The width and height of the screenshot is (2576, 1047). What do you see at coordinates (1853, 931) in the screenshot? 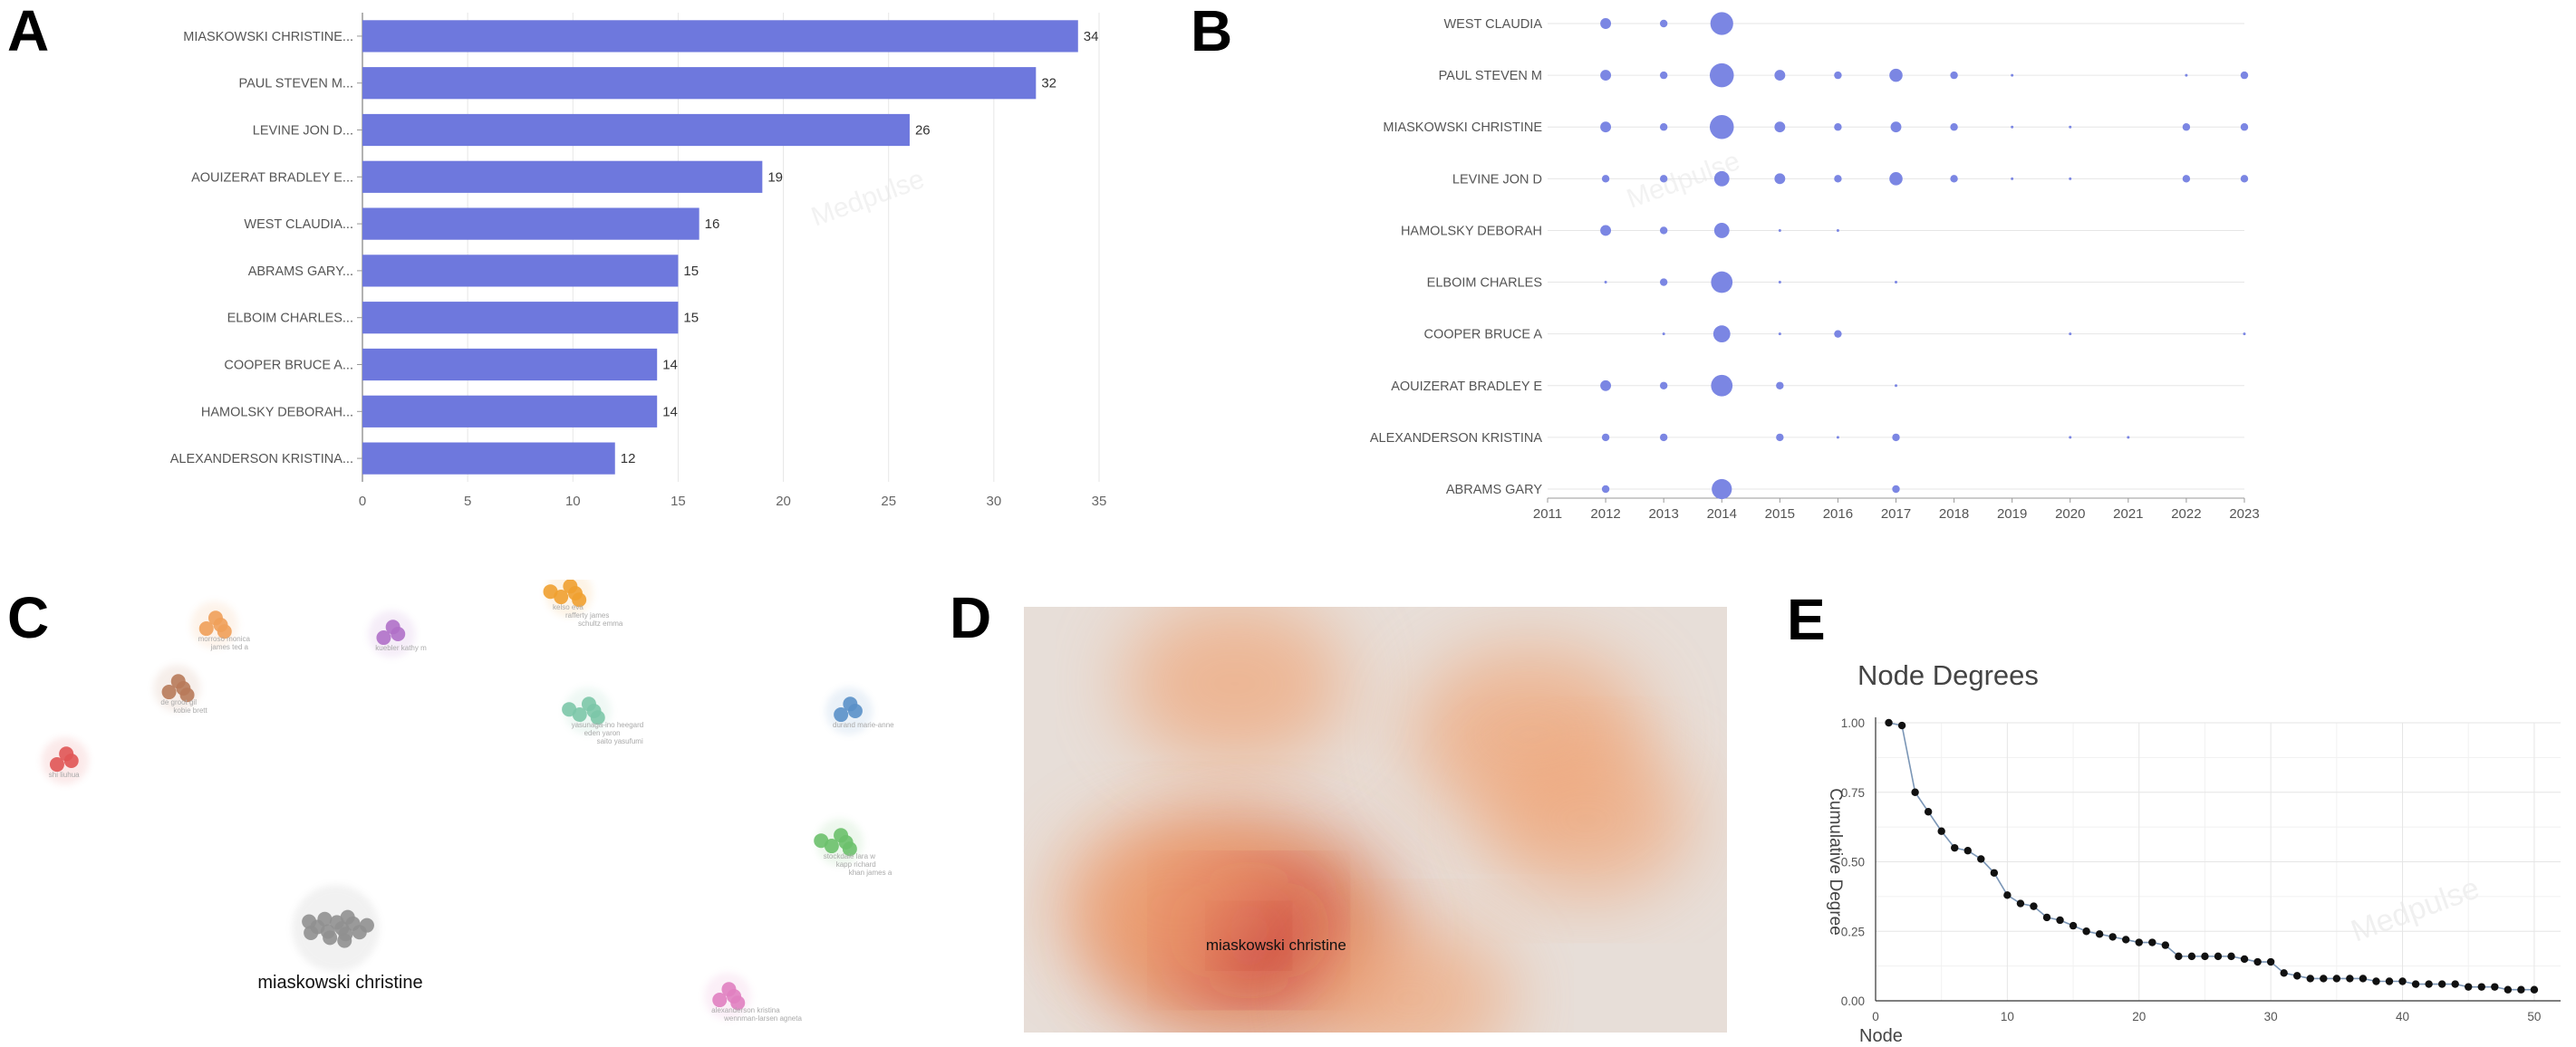
I see `y-tick-label: 0.25` at bounding box center [1853, 931].